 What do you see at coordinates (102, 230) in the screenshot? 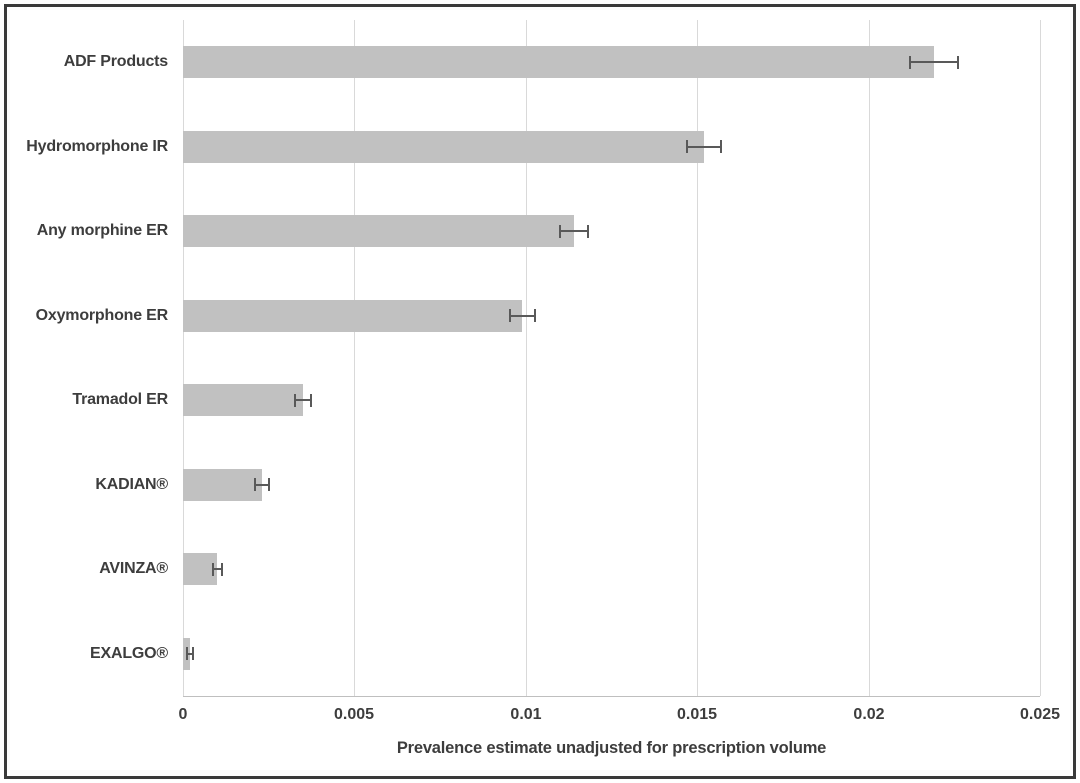
I see `category-label-any-morphine-er: Any morphine ER` at bounding box center [102, 230].